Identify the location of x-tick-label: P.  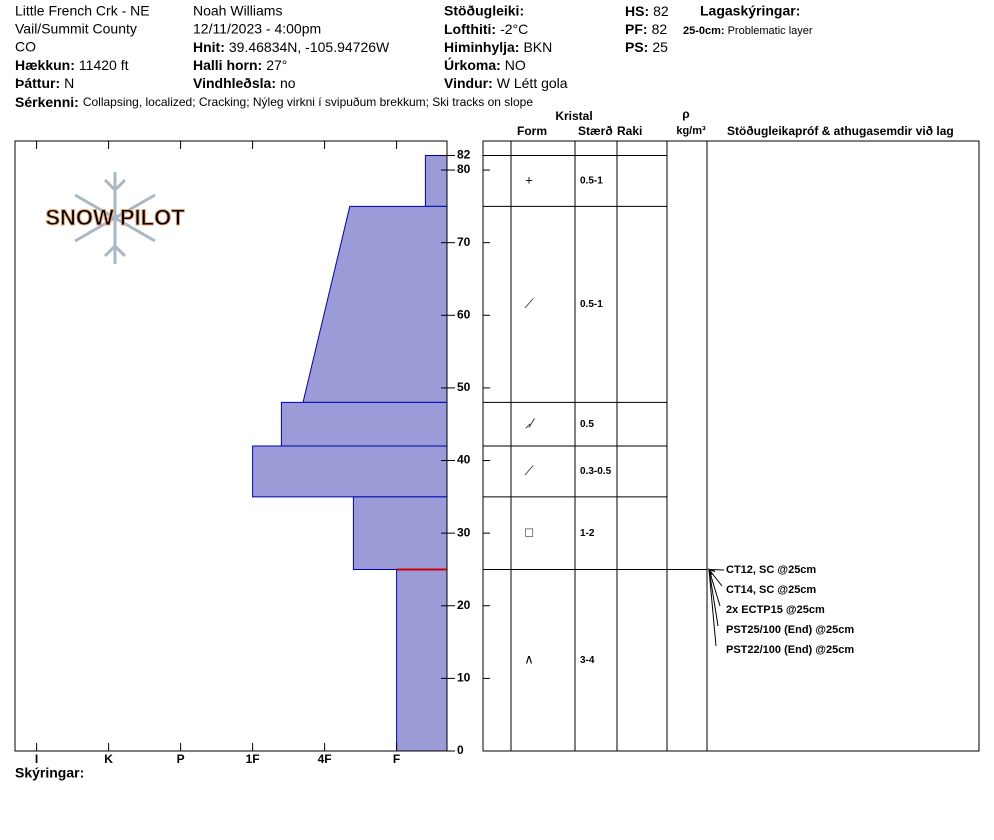
(181, 759).